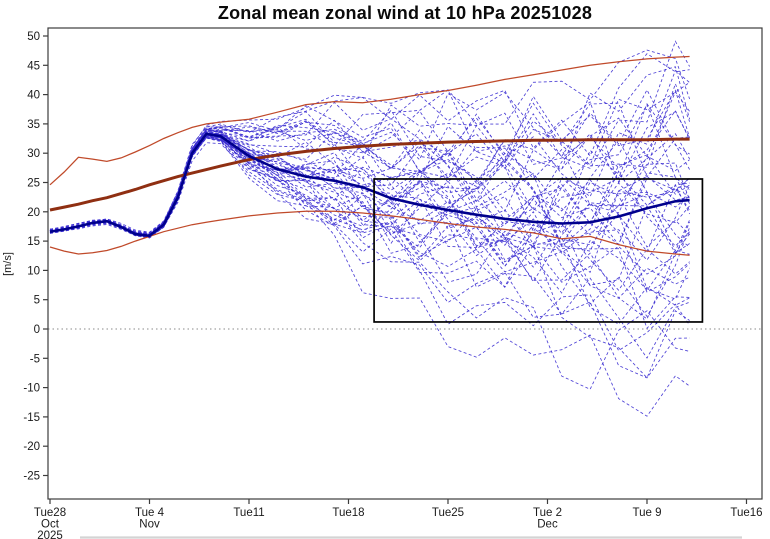  What do you see at coordinates (31, 389) in the screenshot?
I see `y-tick-label: -10` at bounding box center [31, 389].